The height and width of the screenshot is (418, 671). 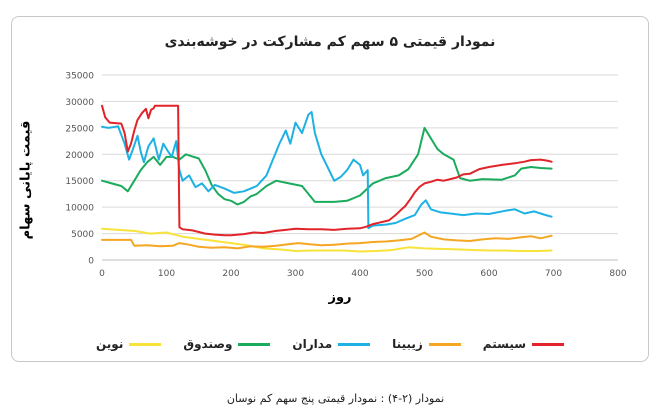 What do you see at coordinates (424, 274) in the screenshot?
I see `x-tick-label: 500` at bounding box center [424, 274].